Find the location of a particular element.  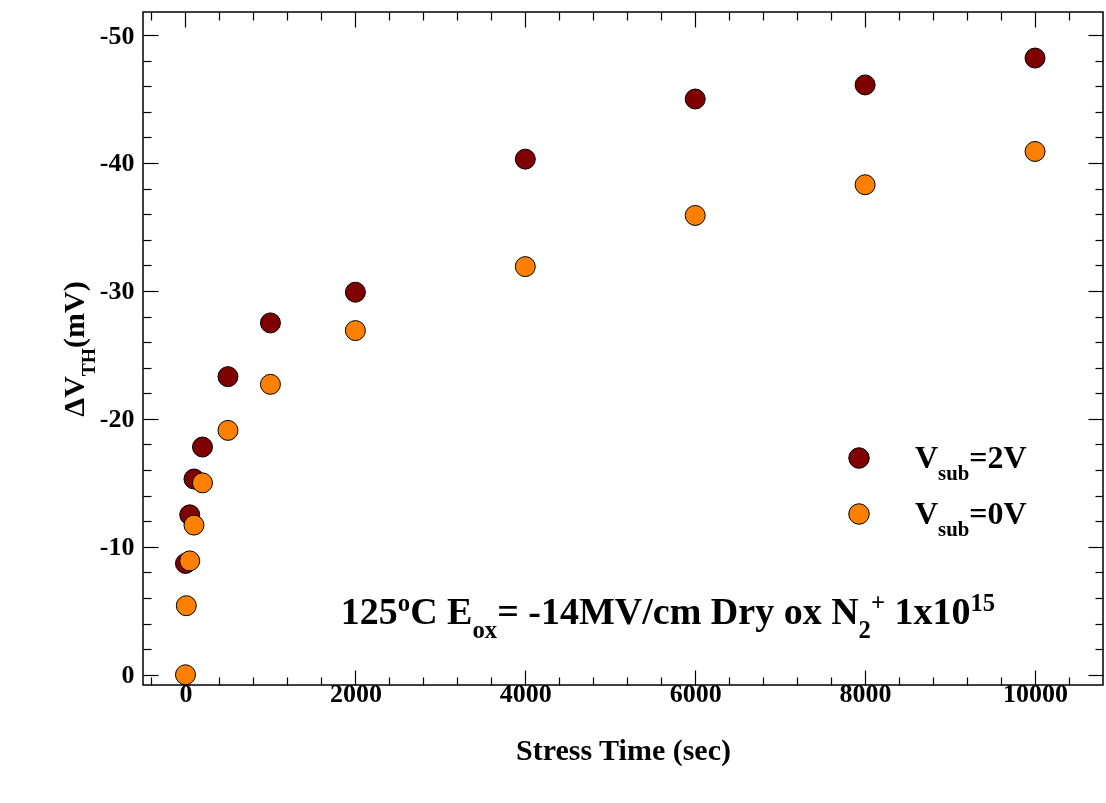

legend-label: V$_{sub}$=2V is located at coordinates (971, 461).